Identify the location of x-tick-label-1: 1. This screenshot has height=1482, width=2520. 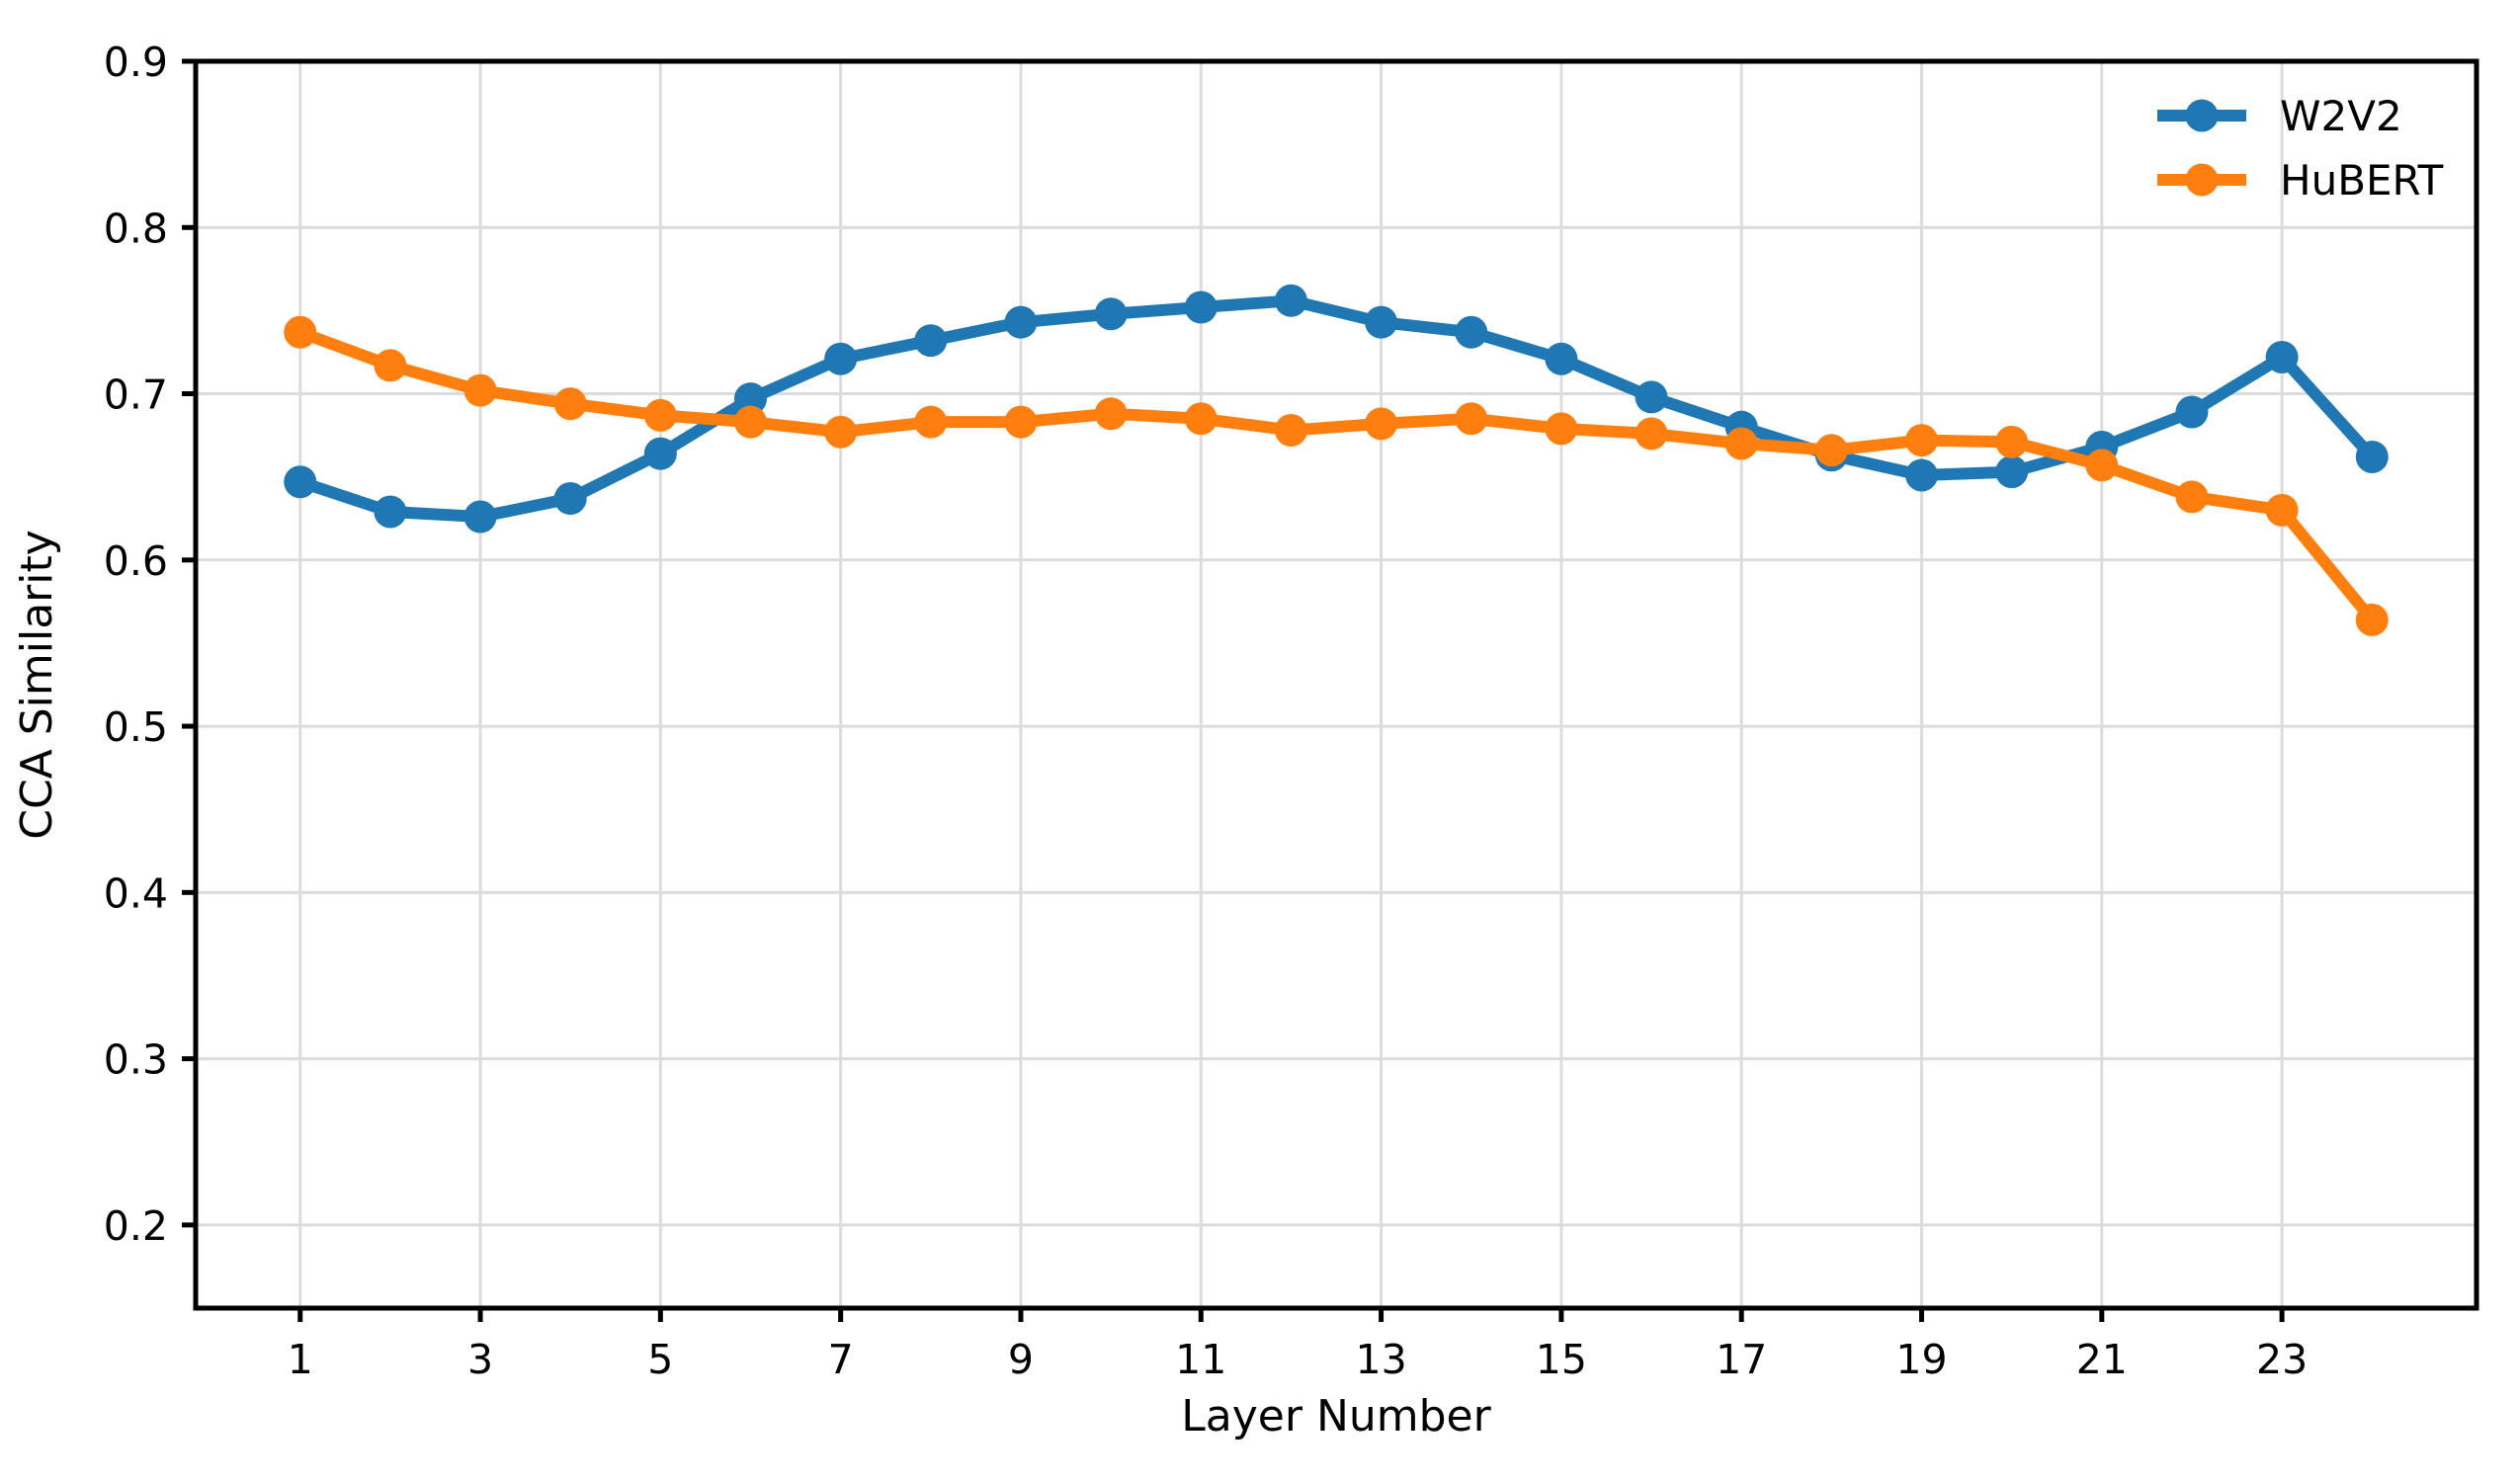
(300, 1359).